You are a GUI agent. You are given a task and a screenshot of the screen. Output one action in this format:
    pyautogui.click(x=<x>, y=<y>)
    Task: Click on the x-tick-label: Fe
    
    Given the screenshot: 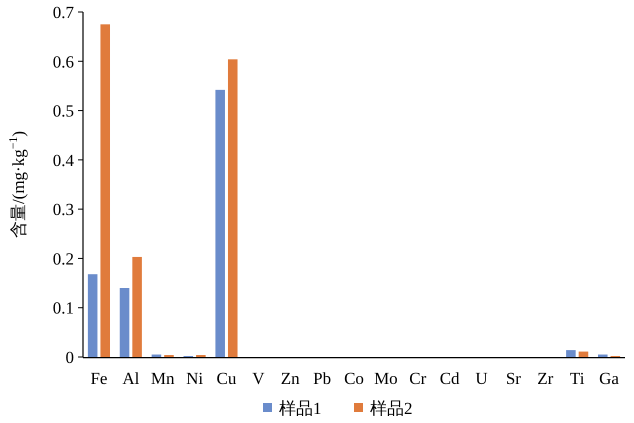 What is the action you would take?
    pyautogui.click(x=99, y=378)
    